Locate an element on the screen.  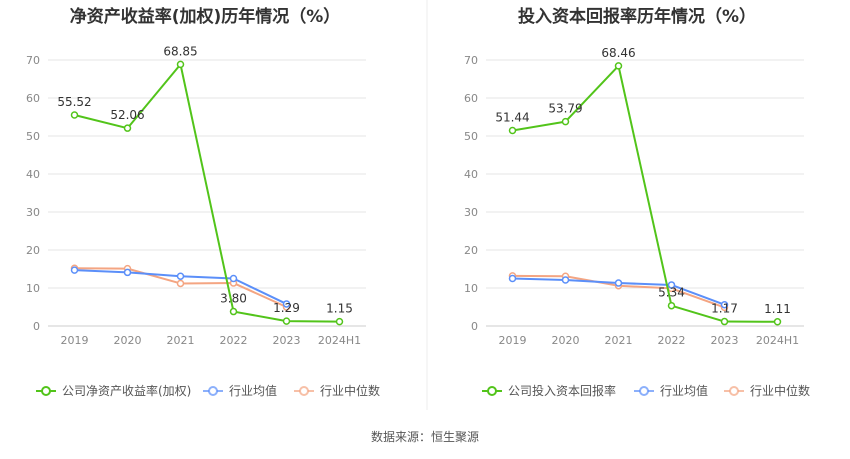
data-label: 1.17 is located at coordinates (724, 309).